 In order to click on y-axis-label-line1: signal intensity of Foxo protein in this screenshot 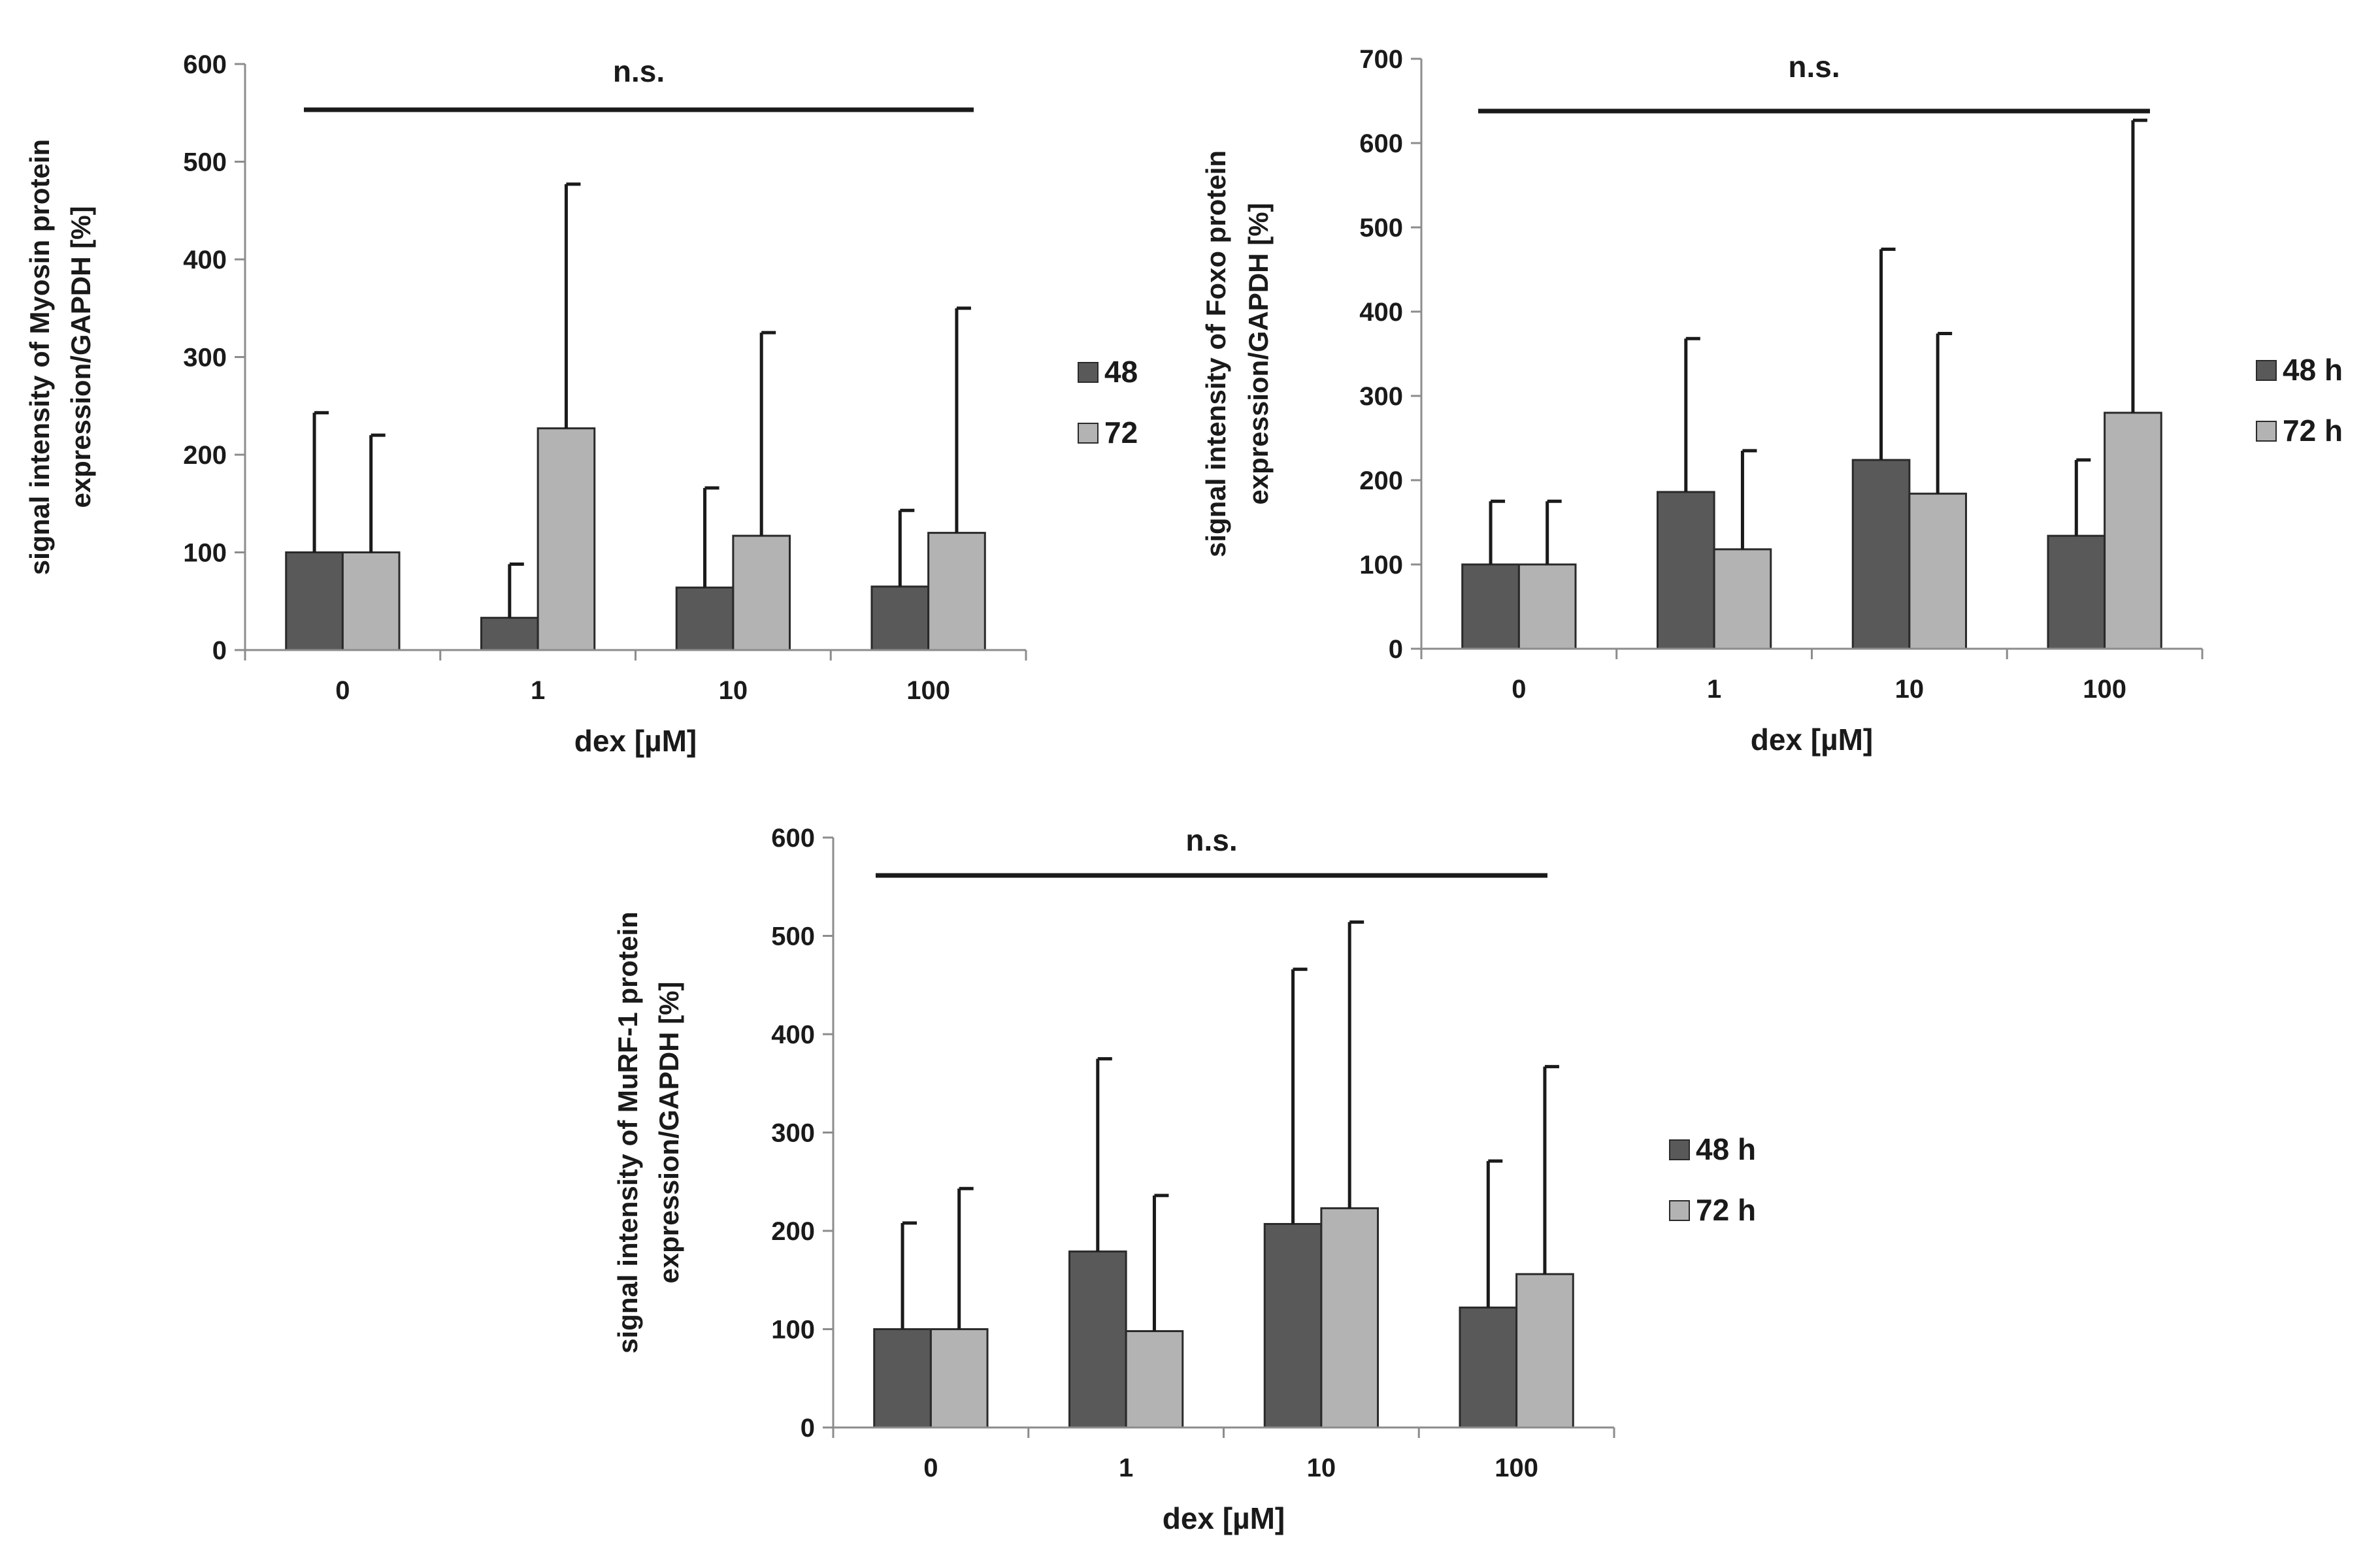, I will do `click(1215, 354)`.